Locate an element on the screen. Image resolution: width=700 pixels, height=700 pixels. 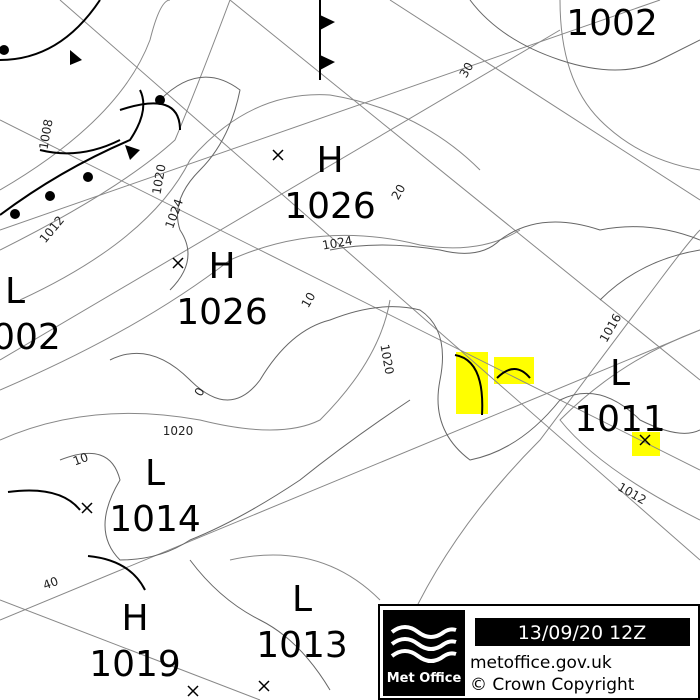
copyright: © Crown Copyright is located at coordinates (552, 685).